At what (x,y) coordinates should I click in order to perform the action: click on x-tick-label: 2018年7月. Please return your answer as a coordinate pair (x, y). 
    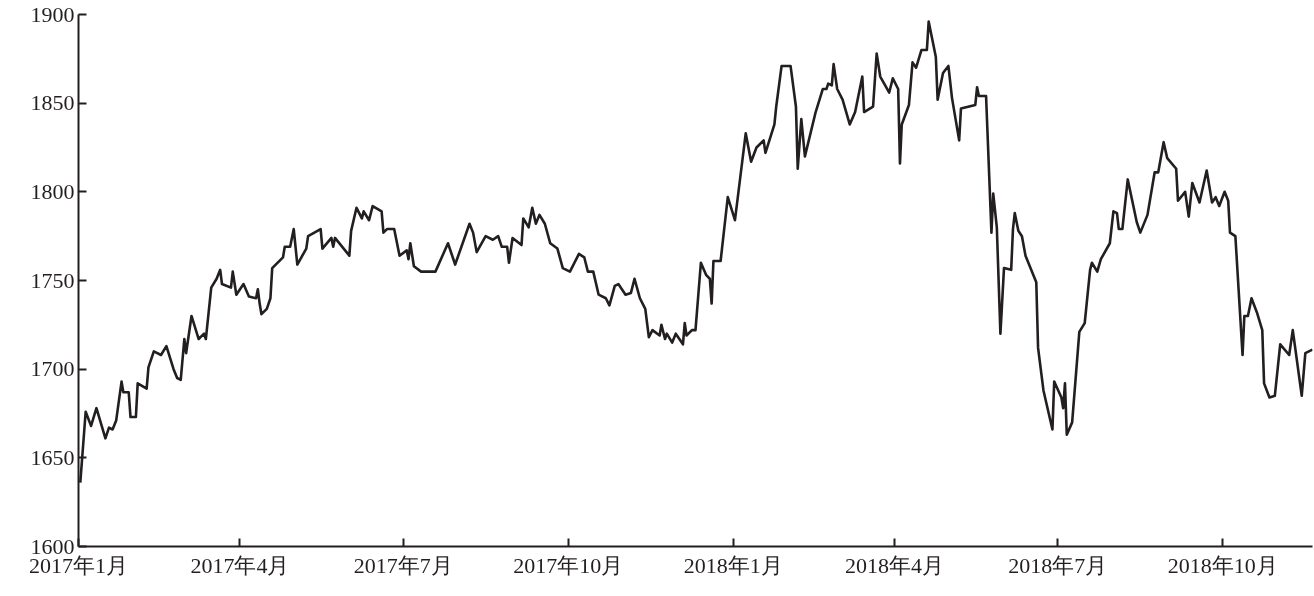
    Looking at the image, I should click on (1058, 565).